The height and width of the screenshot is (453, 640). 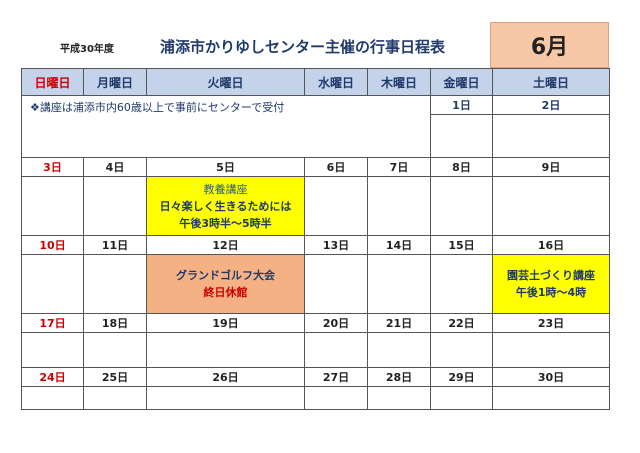 What do you see at coordinates (225, 284) in the screenshot?
I see `event-ground-golf: グランドゴルフ大会 終日休館` at bounding box center [225, 284].